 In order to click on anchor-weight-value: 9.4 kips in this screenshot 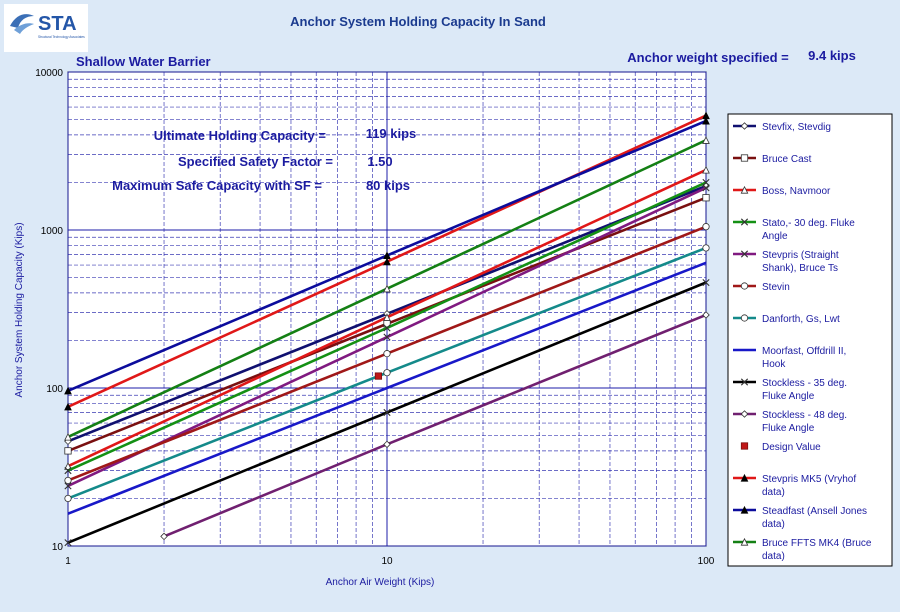, I will do `click(832, 55)`.